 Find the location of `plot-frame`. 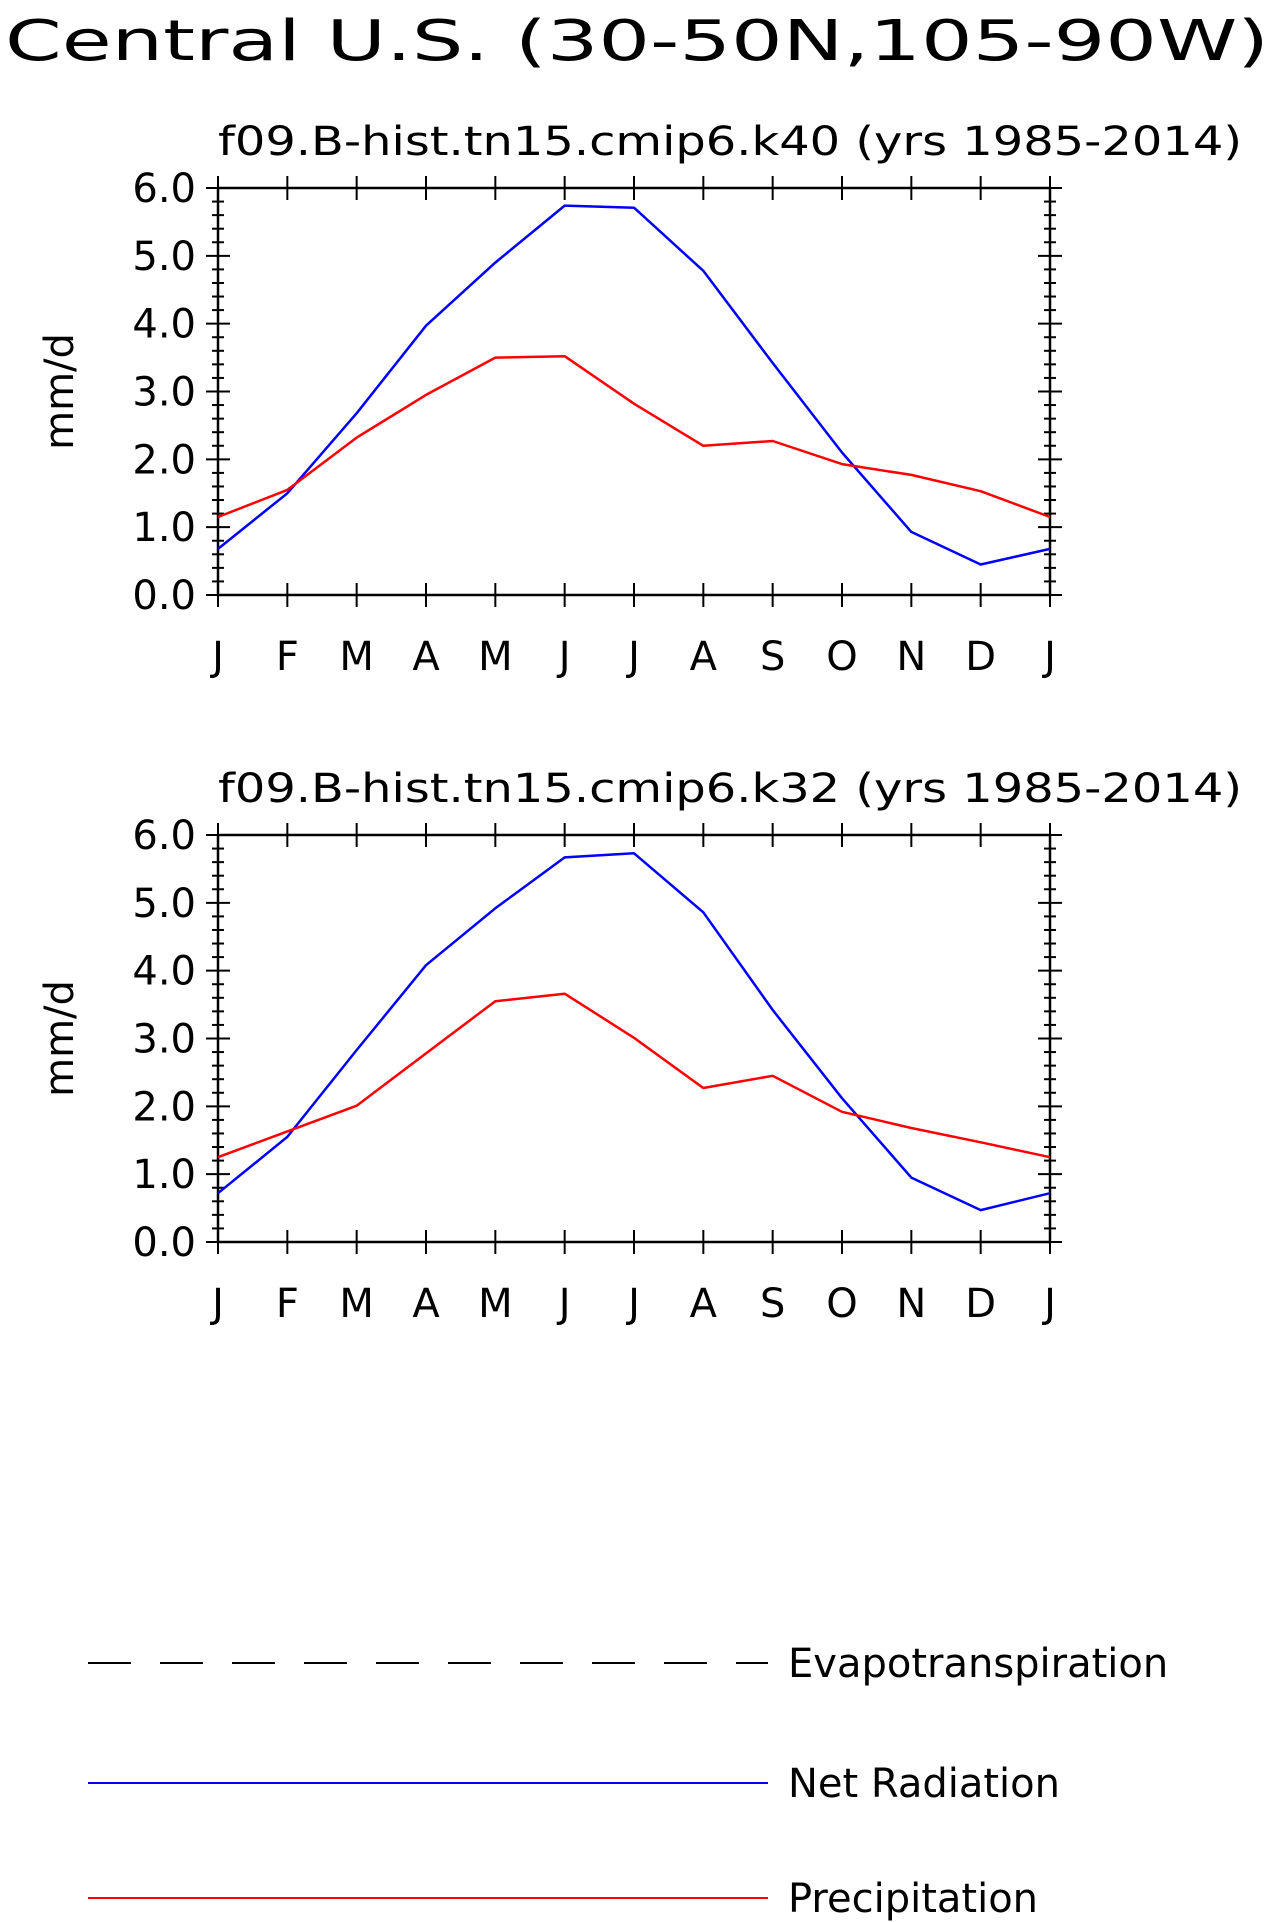

plot-frame is located at coordinates (634, 391).